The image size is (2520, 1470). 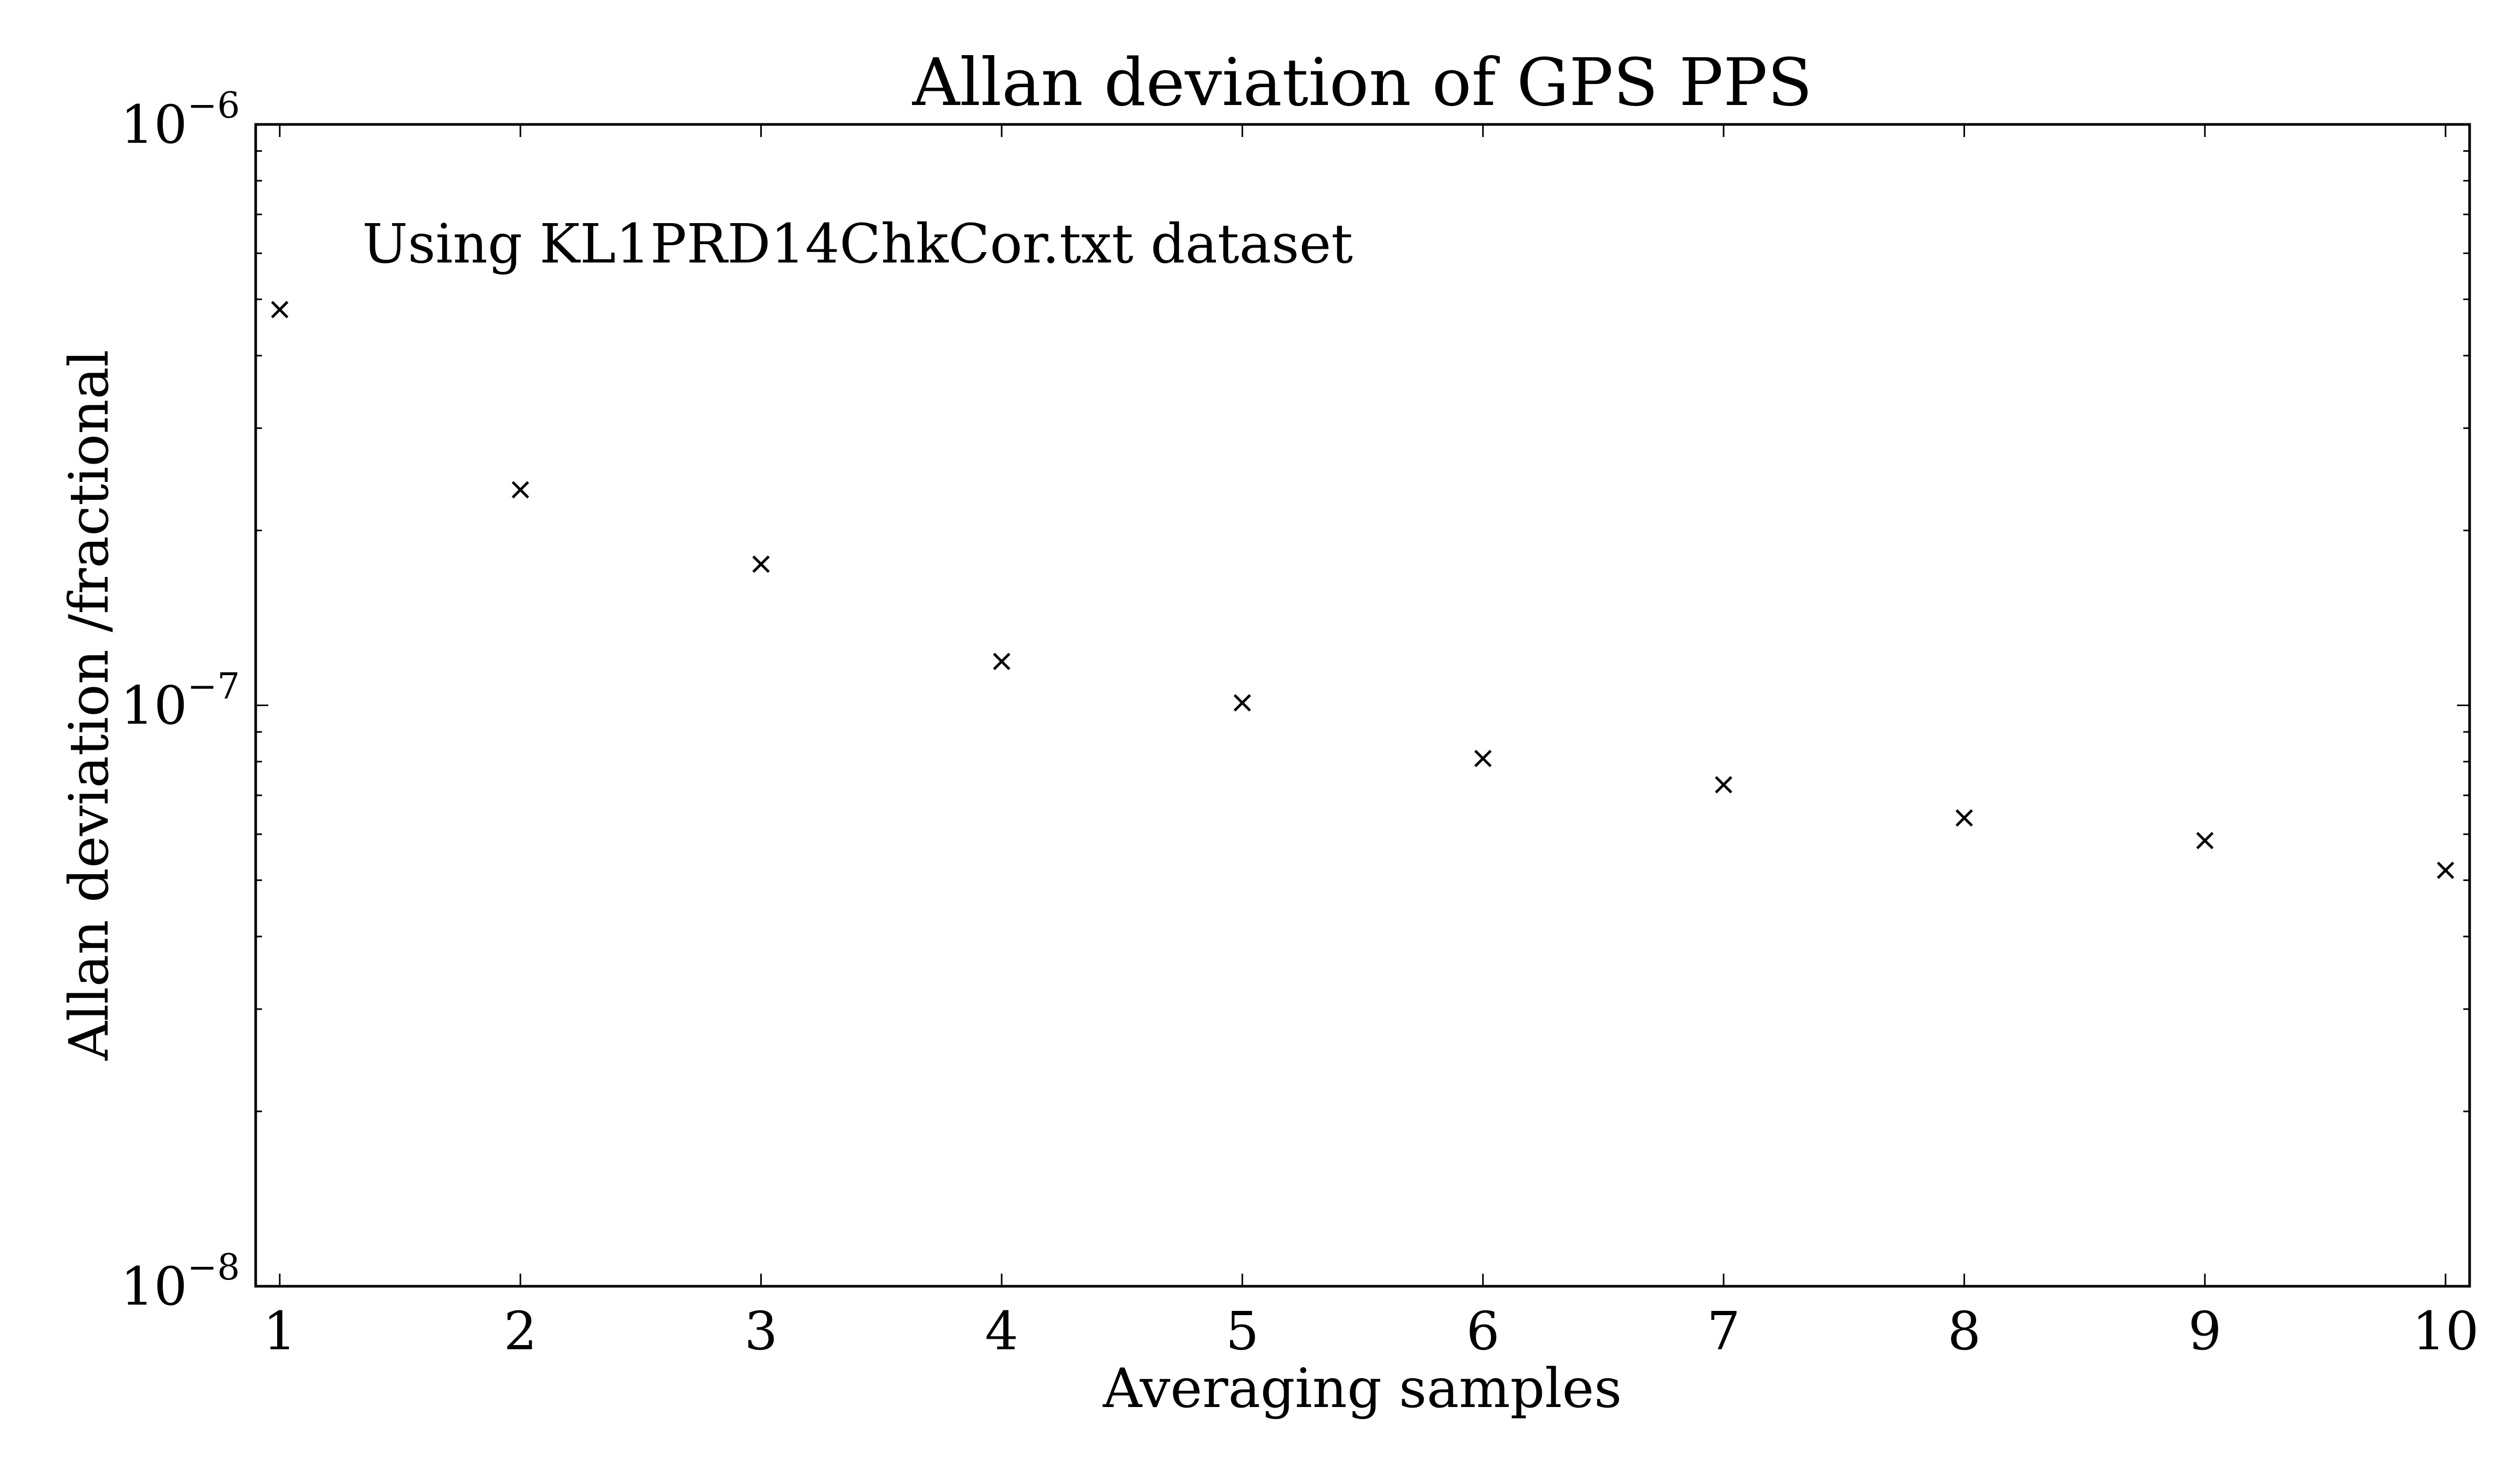 What do you see at coordinates (2205, 1331) in the screenshot?
I see `x-tick-label: 9` at bounding box center [2205, 1331].